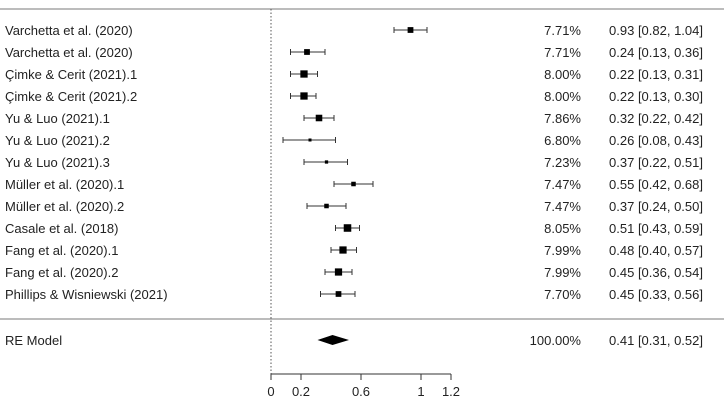 This screenshot has height=414, width=724. What do you see at coordinates (562, 294) in the screenshot?
I see `study-weight: 7.70%` at bounding box center [562, 294].